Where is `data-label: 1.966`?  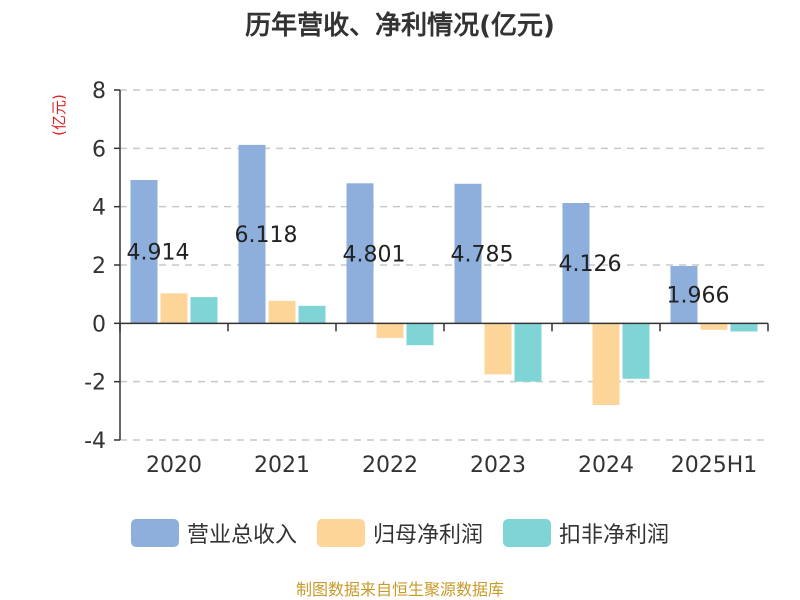 data-label: 1.966 is located at coordinates (698, 296).